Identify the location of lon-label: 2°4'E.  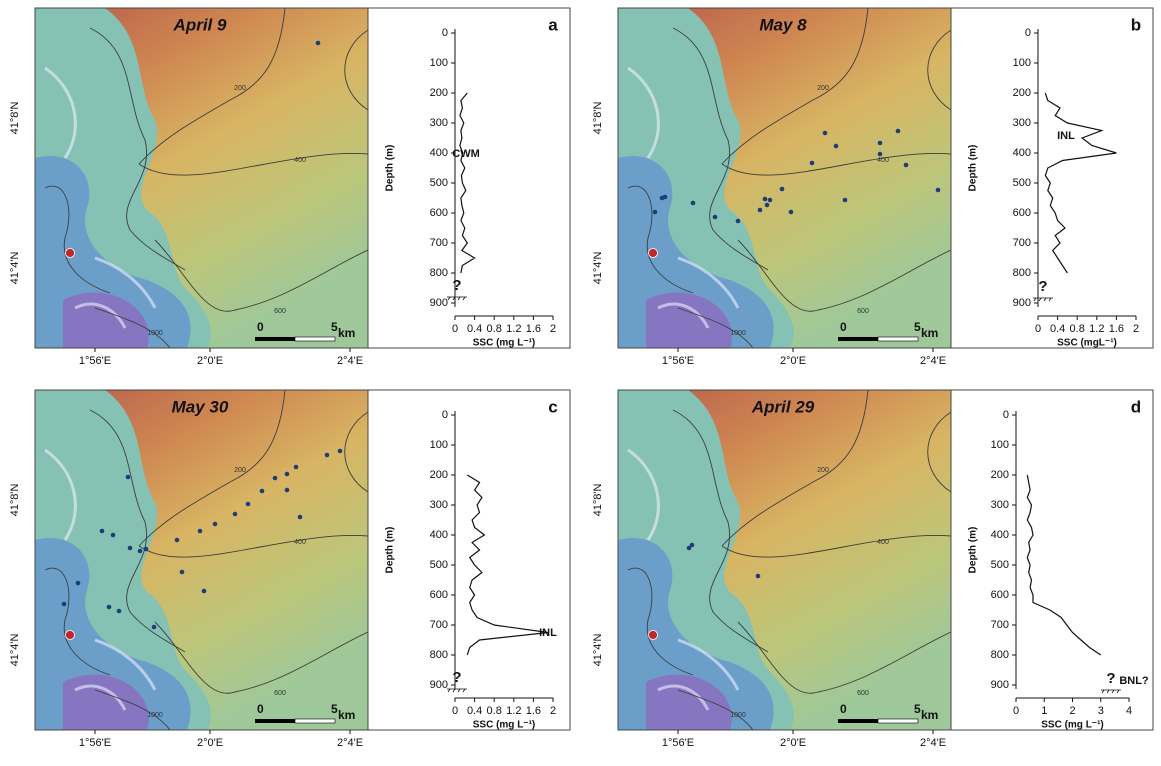
(350, 361).